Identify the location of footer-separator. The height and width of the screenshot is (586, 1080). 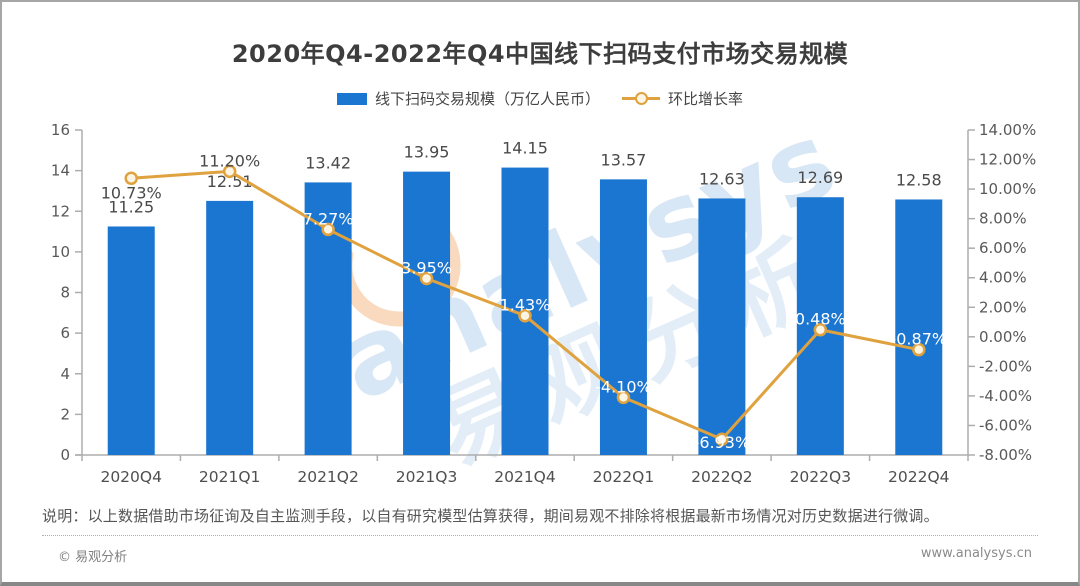
(540, 535).